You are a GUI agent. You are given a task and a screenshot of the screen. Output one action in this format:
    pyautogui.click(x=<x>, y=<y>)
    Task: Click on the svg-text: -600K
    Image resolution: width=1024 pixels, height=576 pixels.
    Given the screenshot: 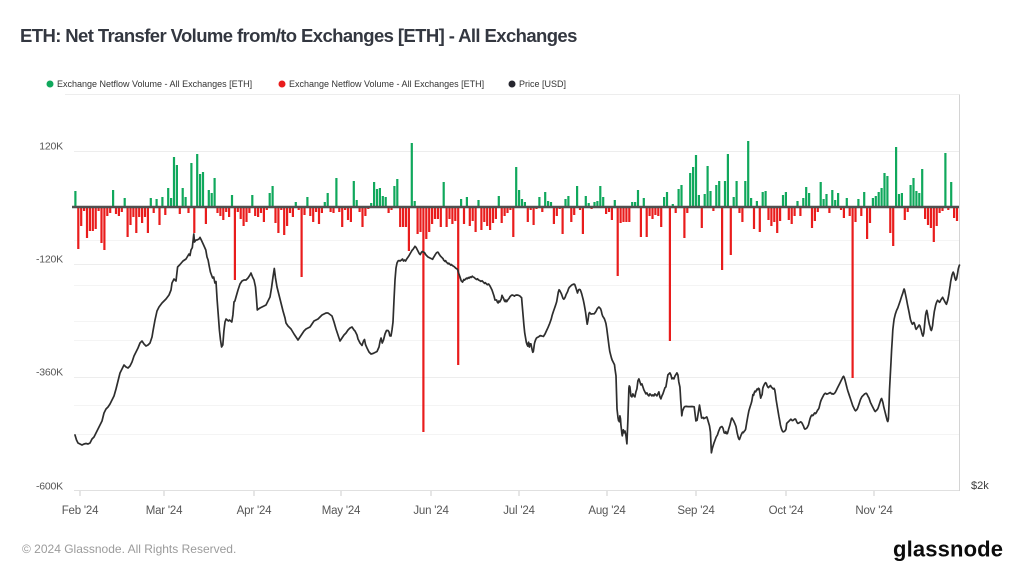 What is the action you would take?
    pyautogui.click(x=49, y=487)
    